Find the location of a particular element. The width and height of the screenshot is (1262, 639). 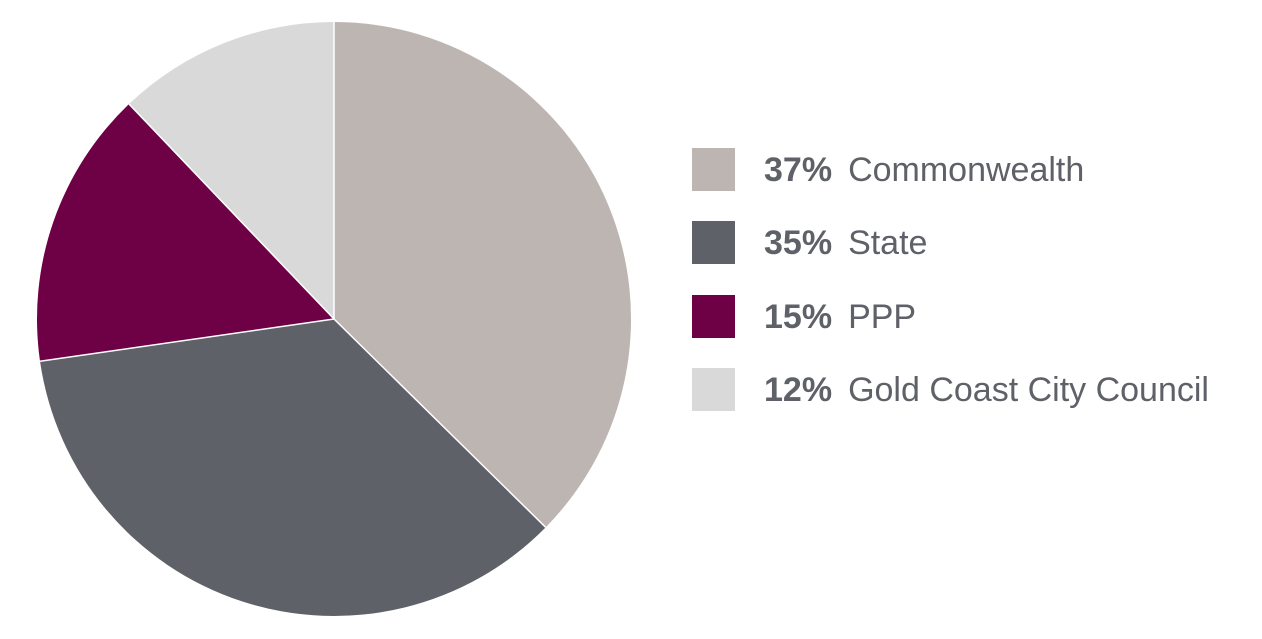

legend-swatch-gold-coast-city-council is located at coordinates (713, 389).